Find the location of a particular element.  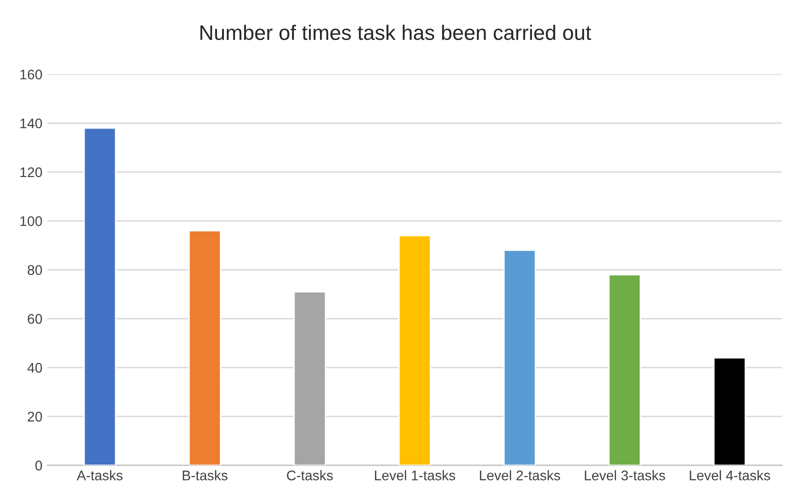

y-tick-label: 160 is located at coordinates (31, 75).